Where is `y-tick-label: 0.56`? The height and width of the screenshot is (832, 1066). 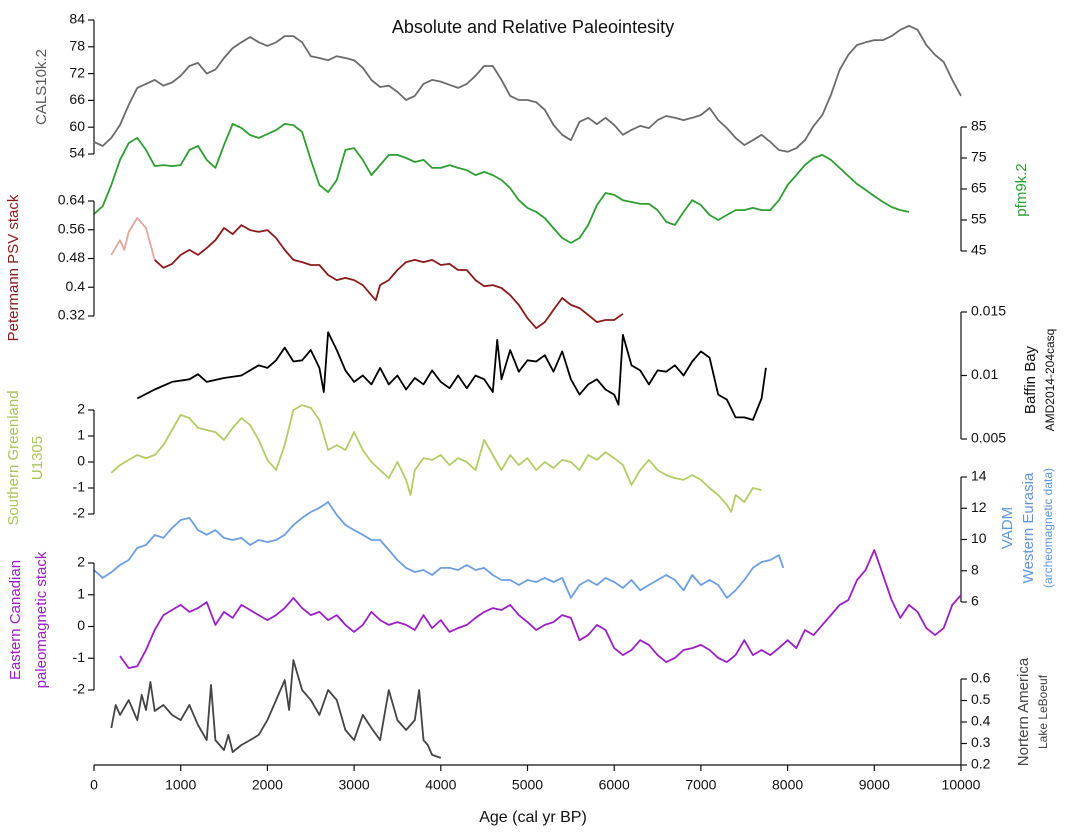 y-tick-label: 0.56 is located at coordinates (71, 228).